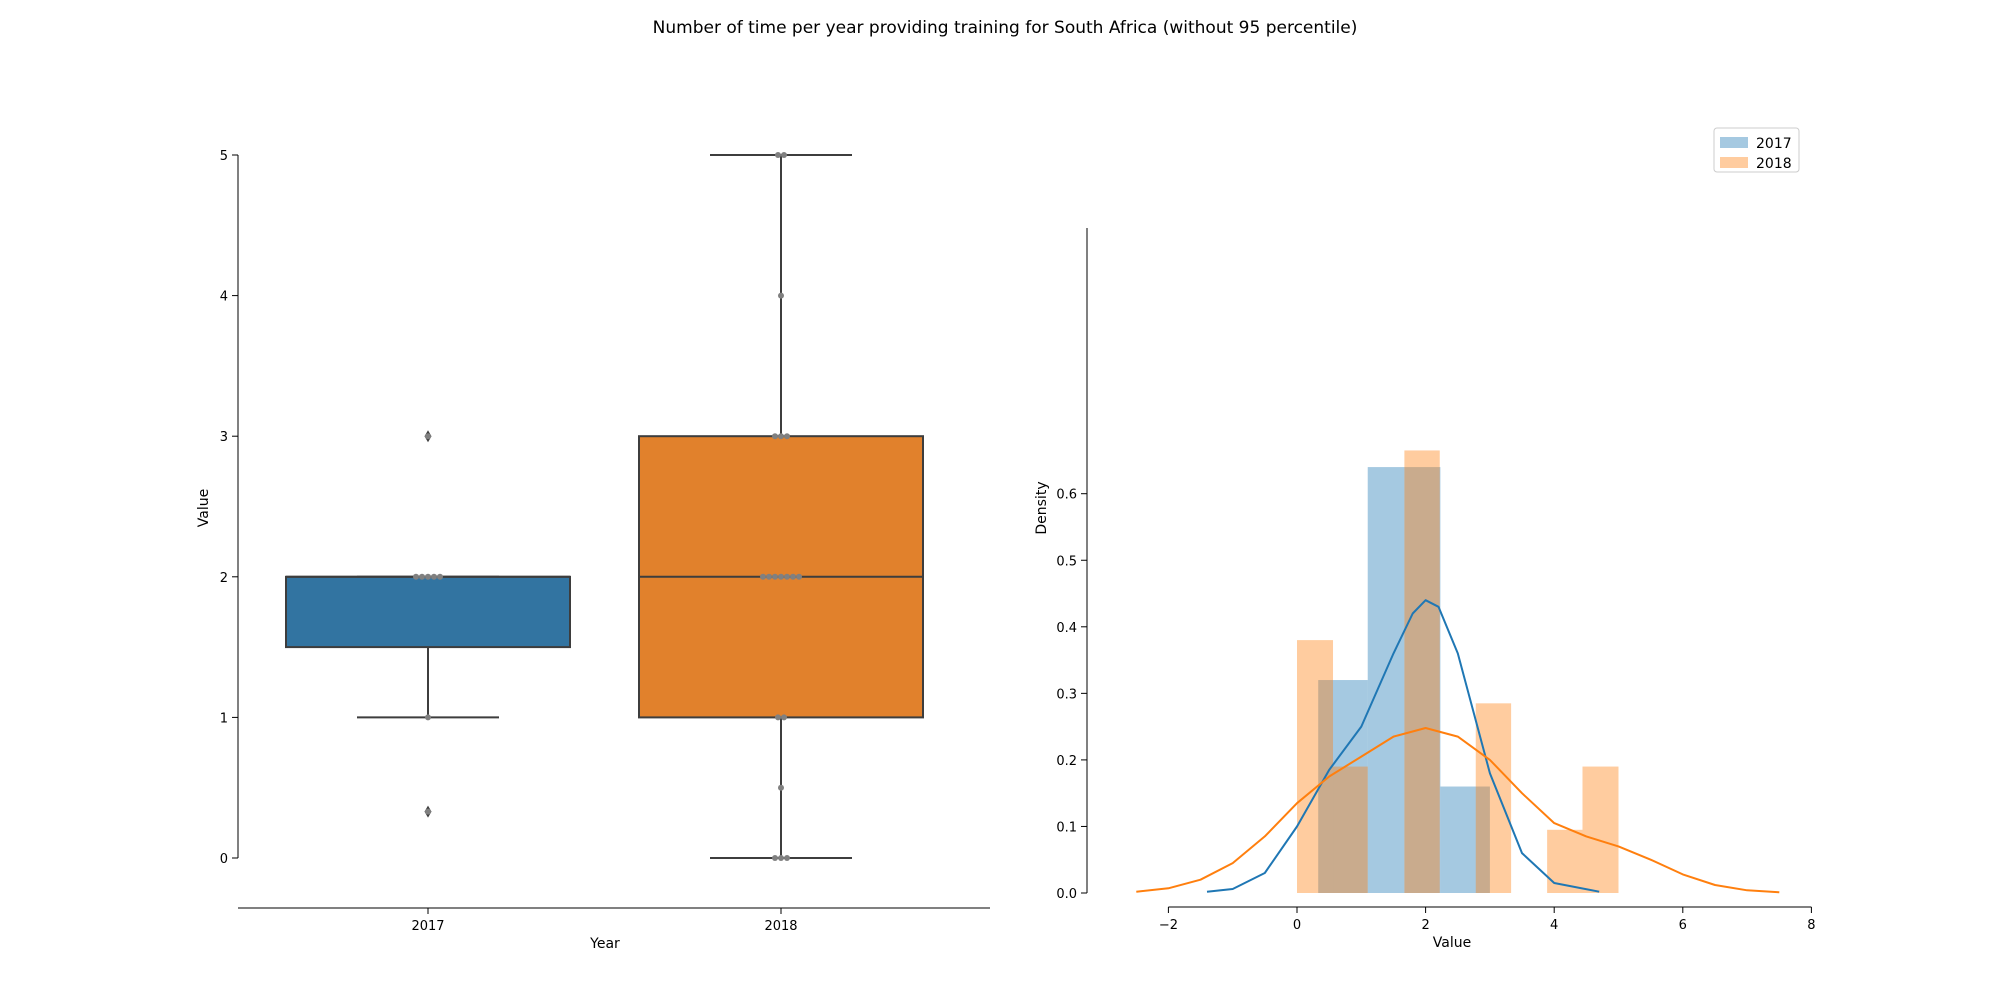 Image resolution: width=2000 pixels, height=1000 pixels. I want to click on legend-frame, so click(1756, 150).